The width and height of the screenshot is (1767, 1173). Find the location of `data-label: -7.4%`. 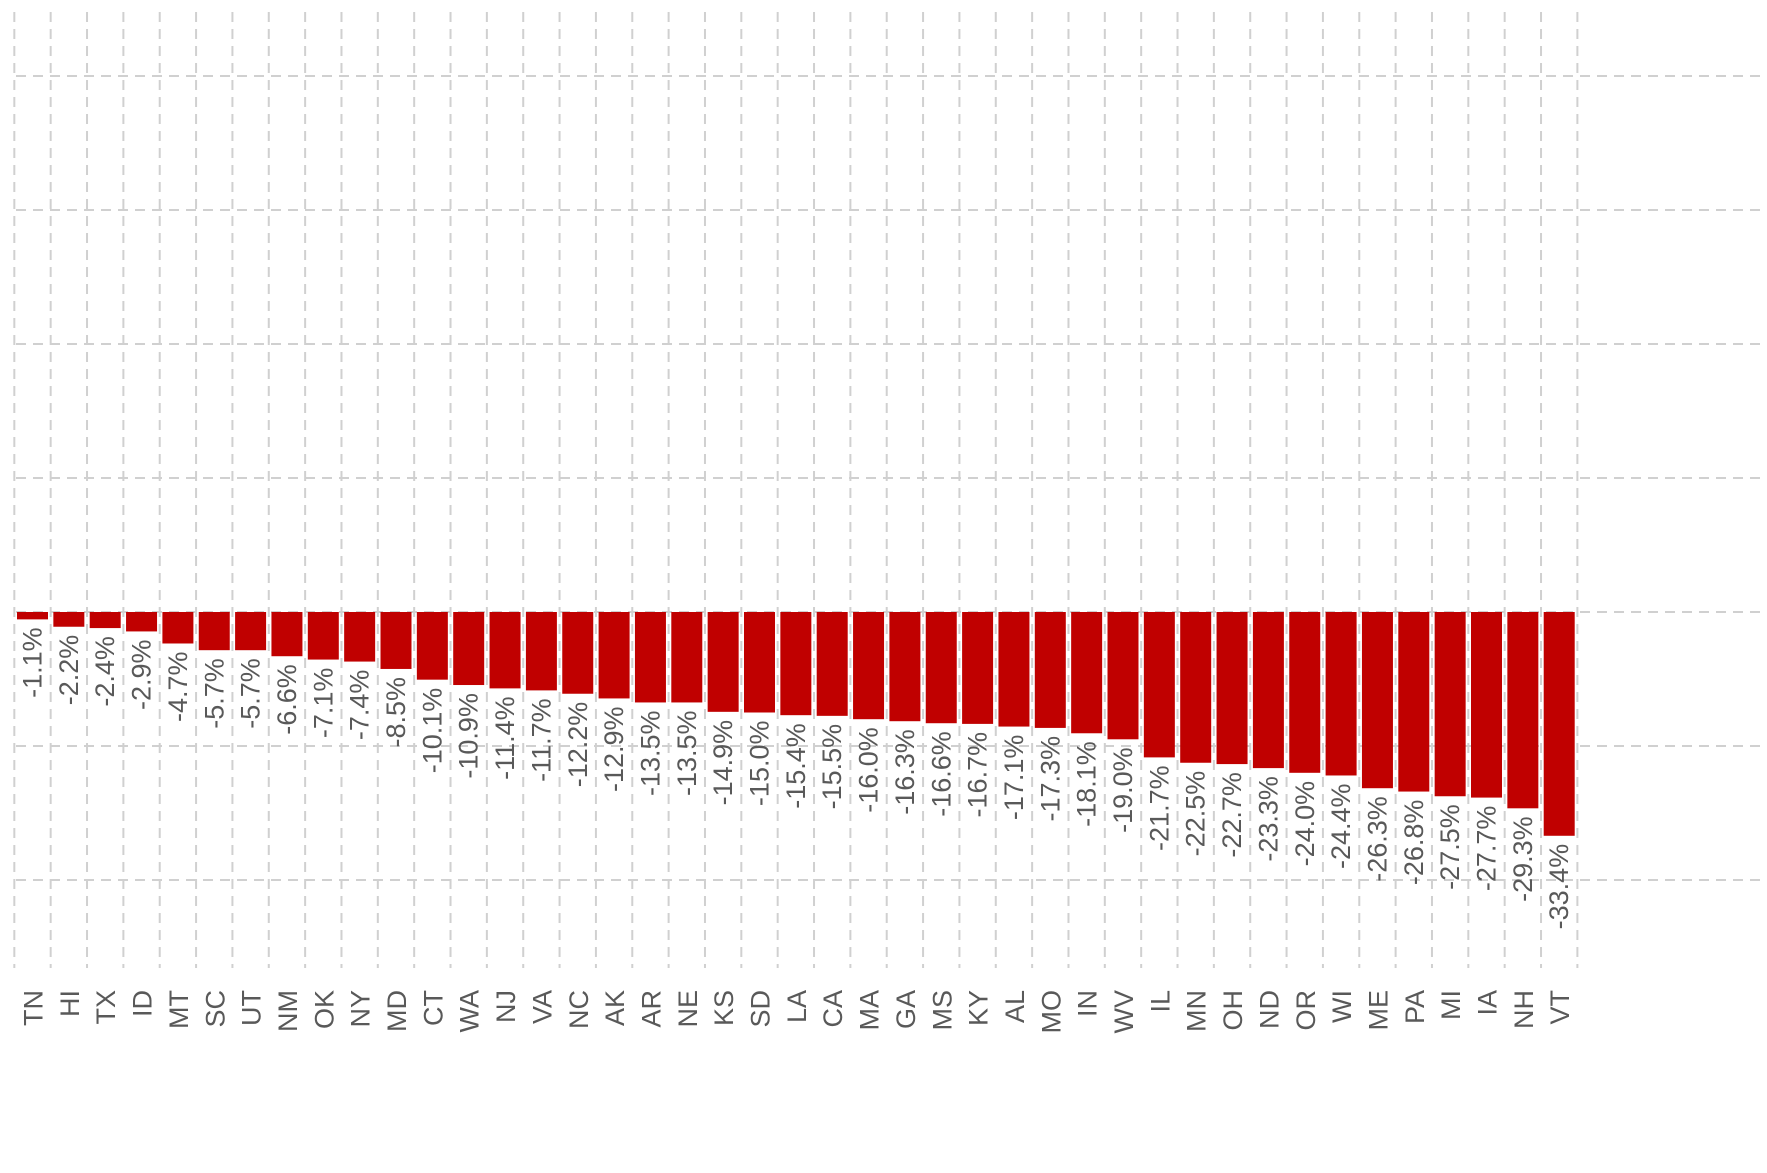

data-label: -7.4% is located at coordinates (360, 705).